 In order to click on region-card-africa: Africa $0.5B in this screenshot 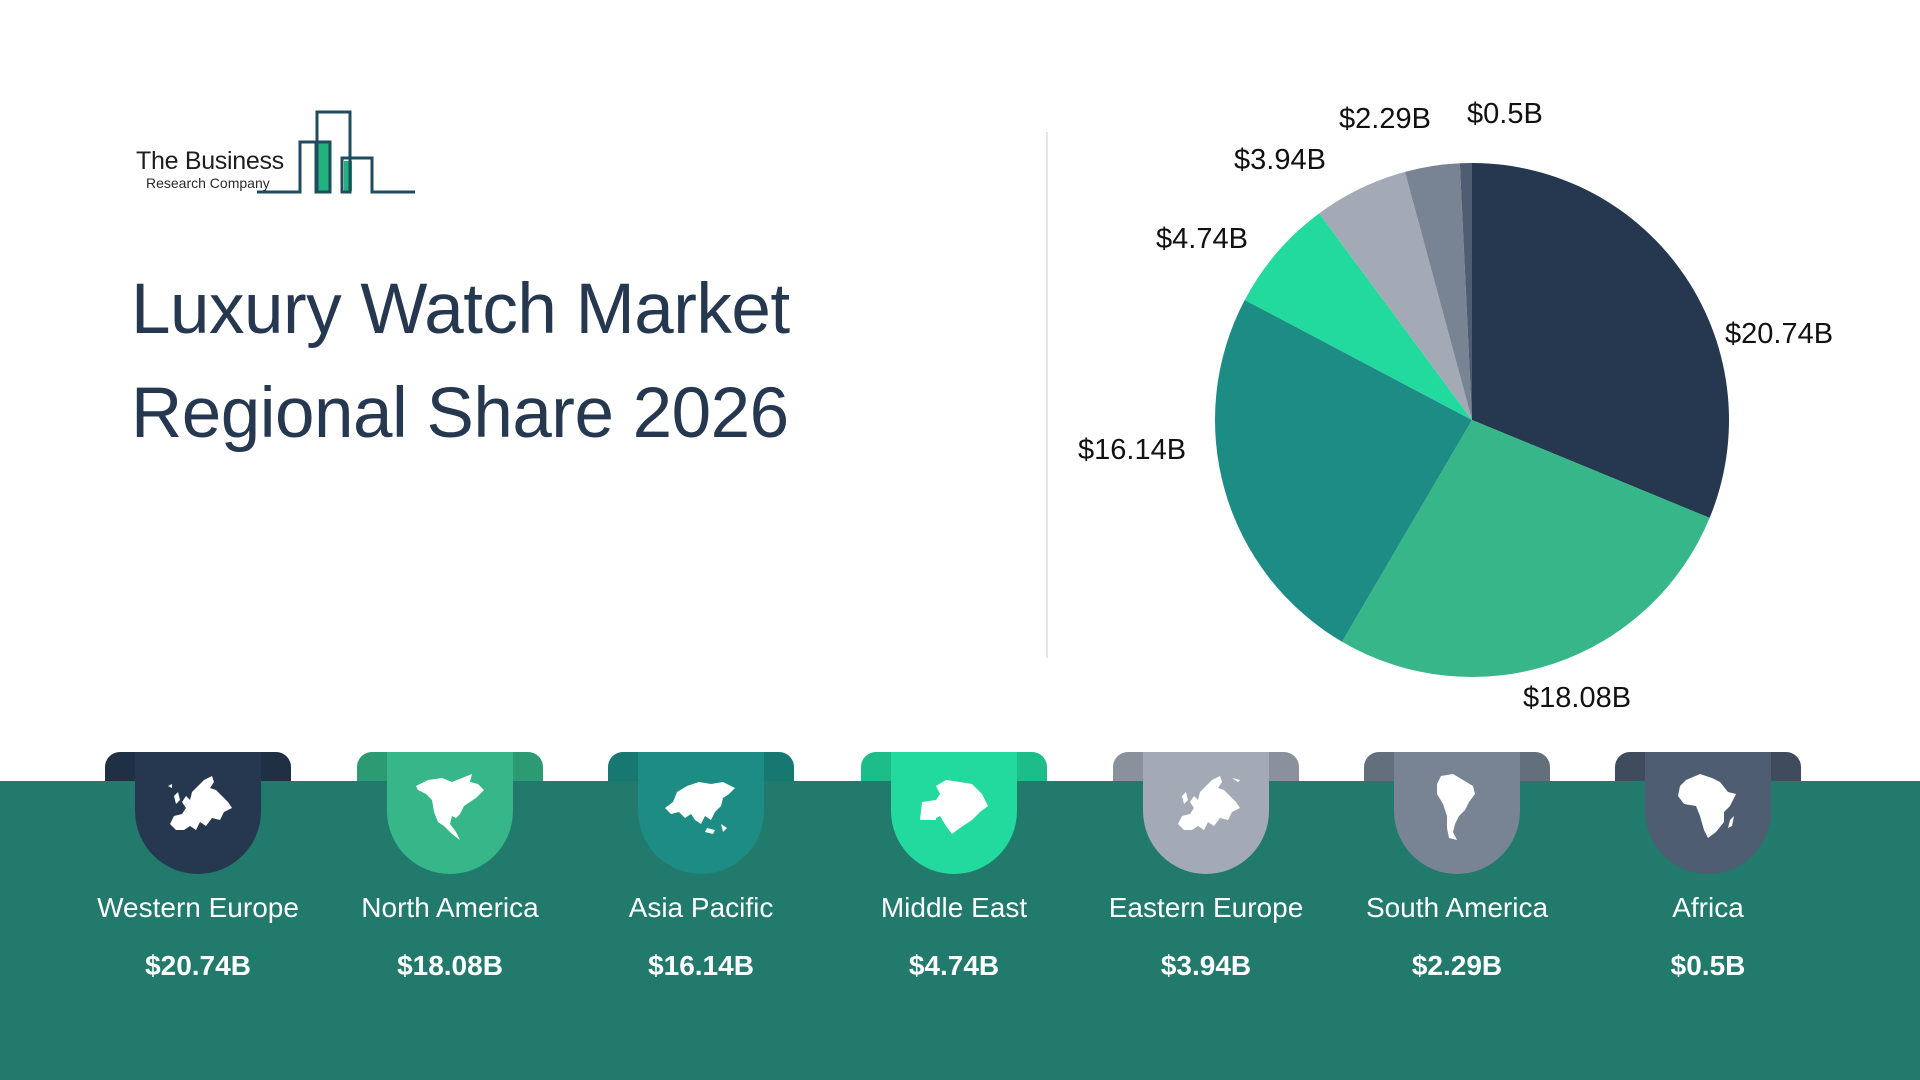, I will do `click(1708, 877)`.